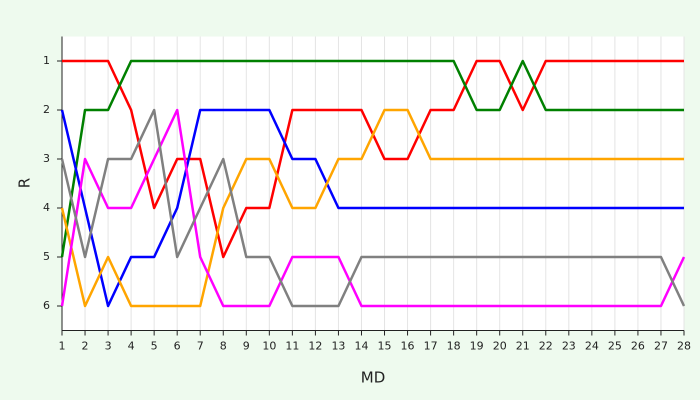 The image size is (700, 400). What do you see at coordinates (454, 346) in the screenshot?
I see `x-tick-label: 18` at bounding box center [454, 346].